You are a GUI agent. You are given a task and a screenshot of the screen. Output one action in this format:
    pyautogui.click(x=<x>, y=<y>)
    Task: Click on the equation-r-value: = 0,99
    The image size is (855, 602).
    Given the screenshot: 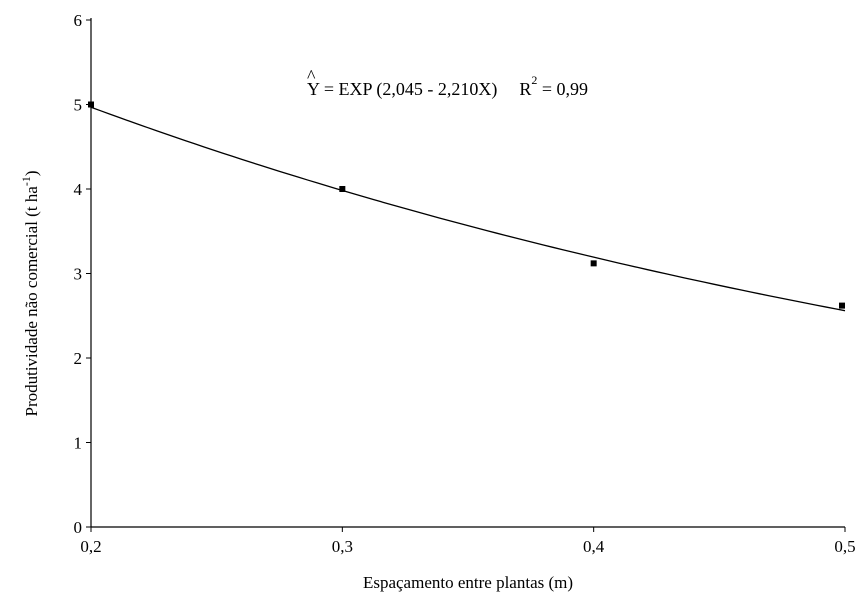 What is the action you would take?
    pyautogui.click(x=562, y=89)
    